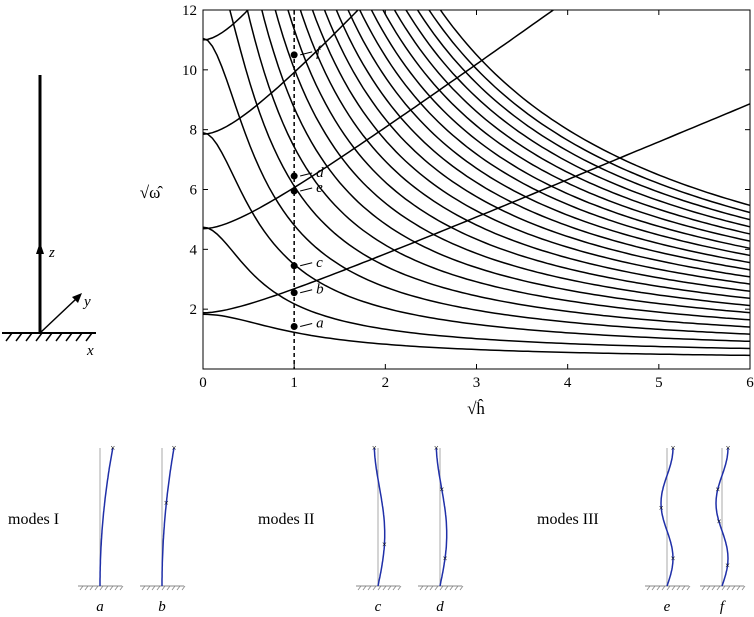  Describe the element at coordinates (77, 298) in the screenshot. I see `y-arrow-icon` at that location.